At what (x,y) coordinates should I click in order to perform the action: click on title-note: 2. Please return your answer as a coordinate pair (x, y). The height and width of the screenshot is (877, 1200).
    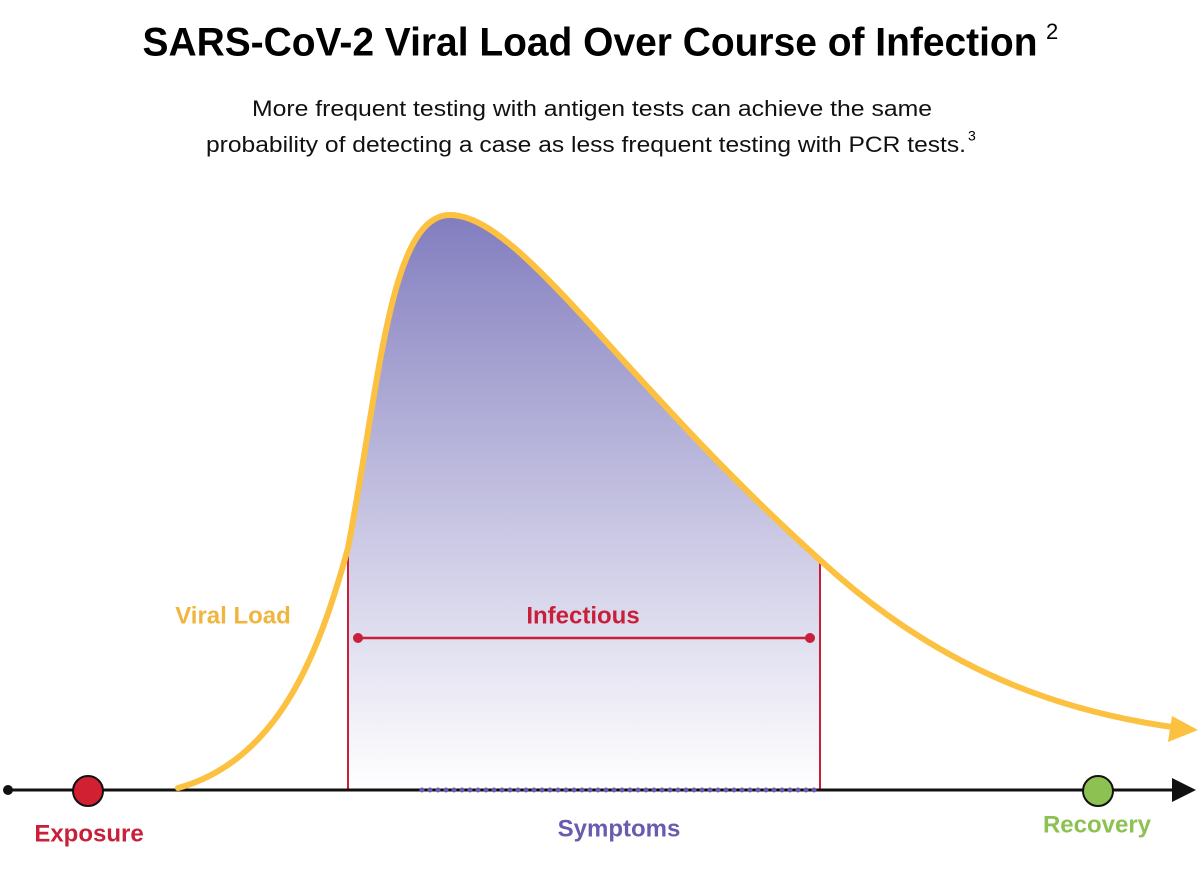
    Looking at the image, I should click on (1052, 31).